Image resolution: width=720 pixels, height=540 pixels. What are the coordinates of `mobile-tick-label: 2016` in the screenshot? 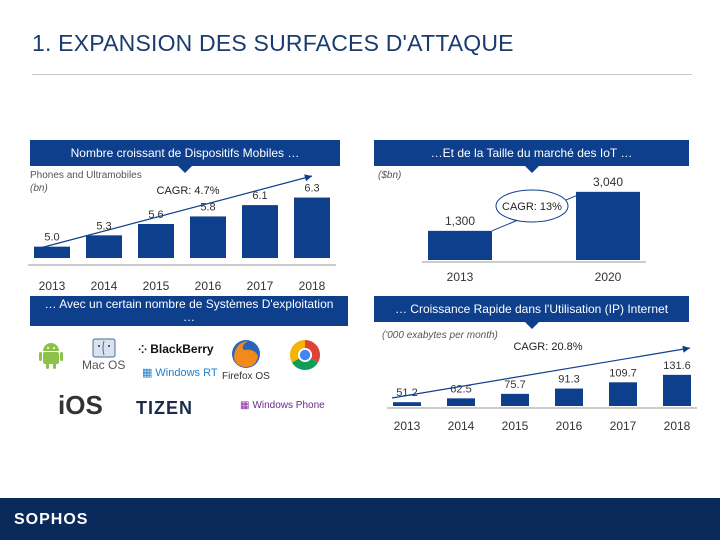 It's located at (208, 286).